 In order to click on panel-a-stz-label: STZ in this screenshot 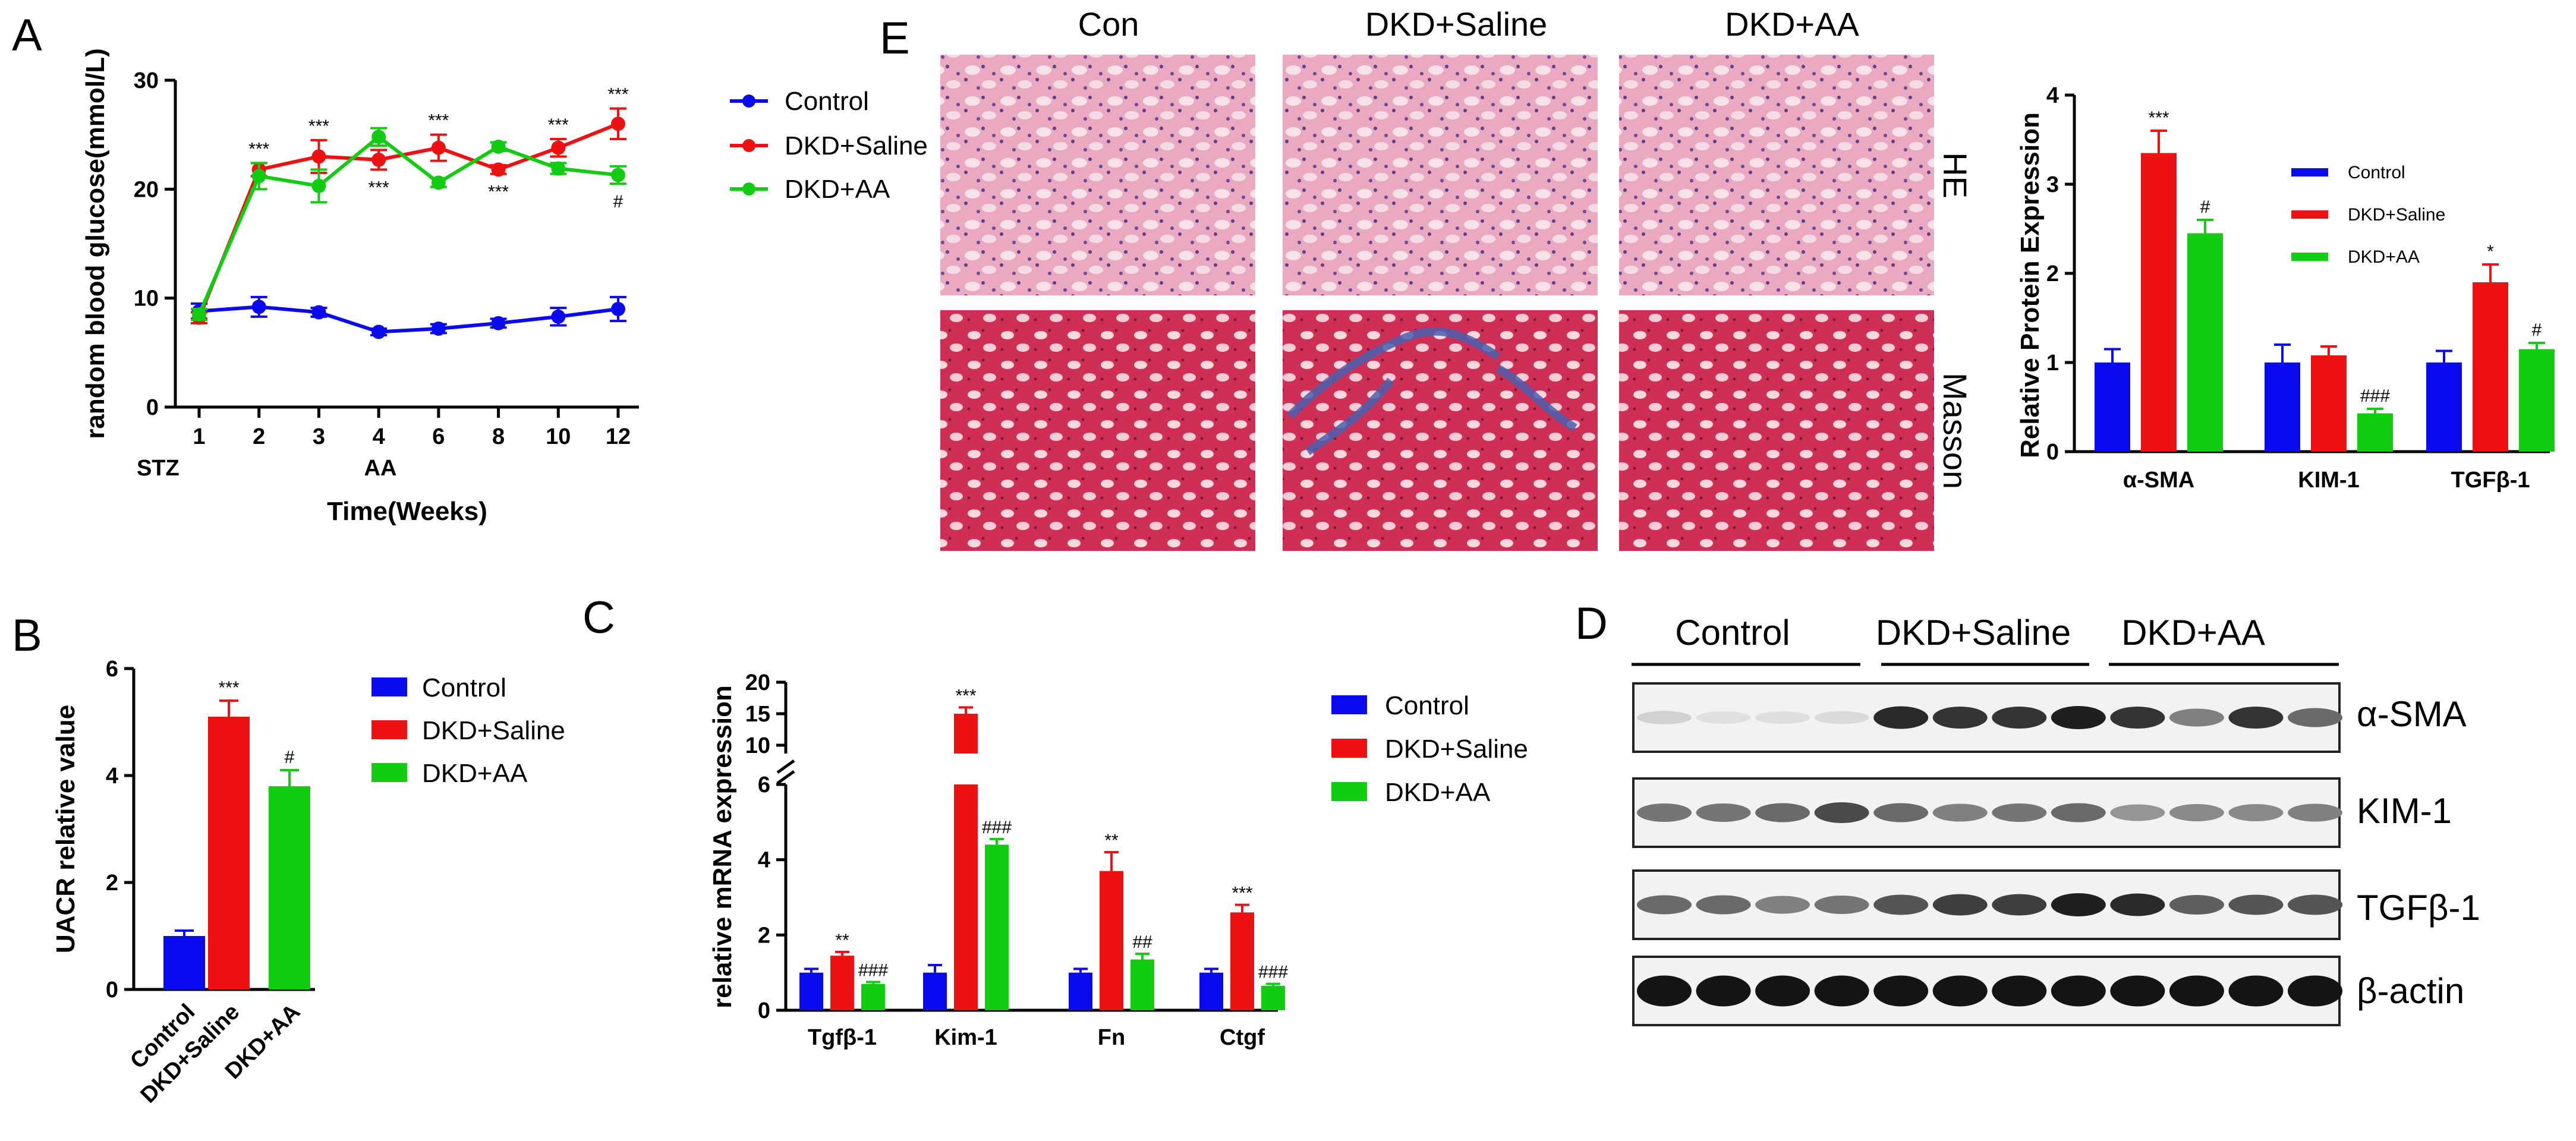, I will do `click(158, 468)`.